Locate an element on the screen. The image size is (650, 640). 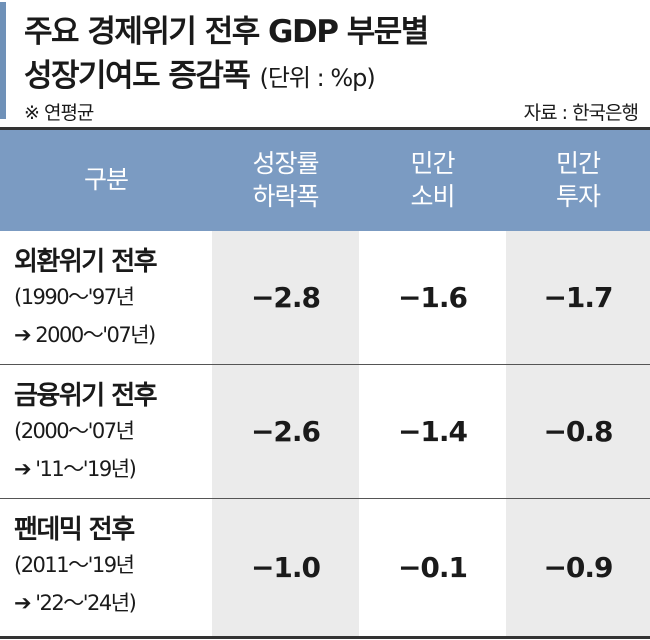
row-period-from: (2000～'07년 is located at coordinates (74, 431).